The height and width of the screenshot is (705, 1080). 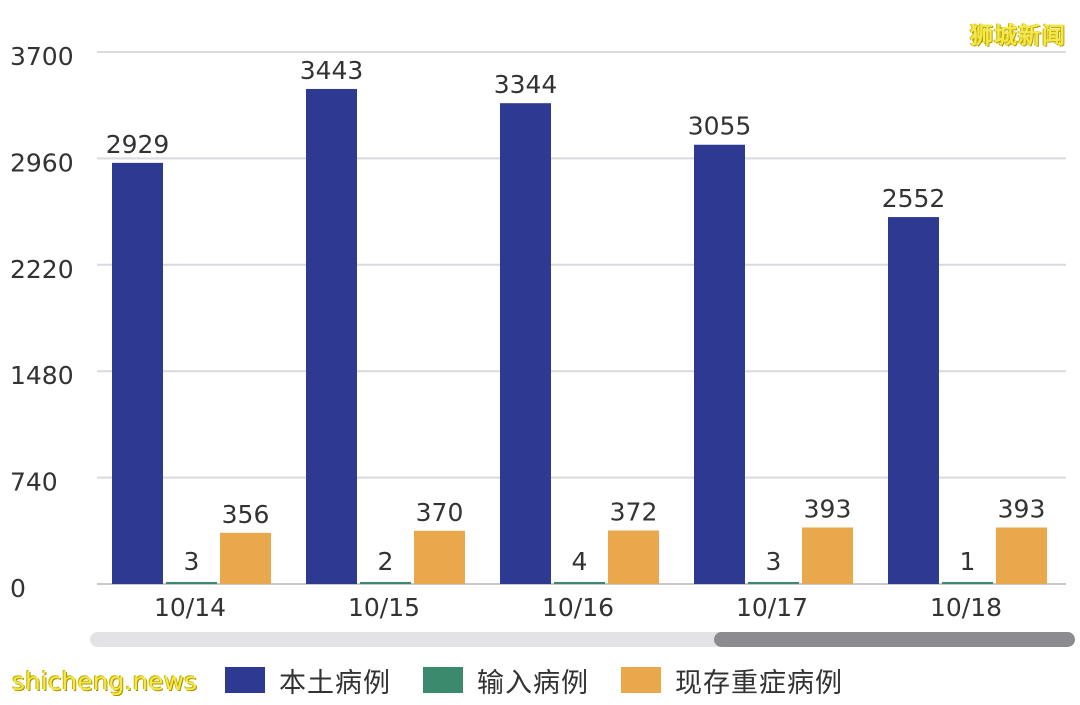 What do you see at coordinates (580, 561) in the screenshot?
I see `data-label-1-2: 4` at bounding box center [580, 561].